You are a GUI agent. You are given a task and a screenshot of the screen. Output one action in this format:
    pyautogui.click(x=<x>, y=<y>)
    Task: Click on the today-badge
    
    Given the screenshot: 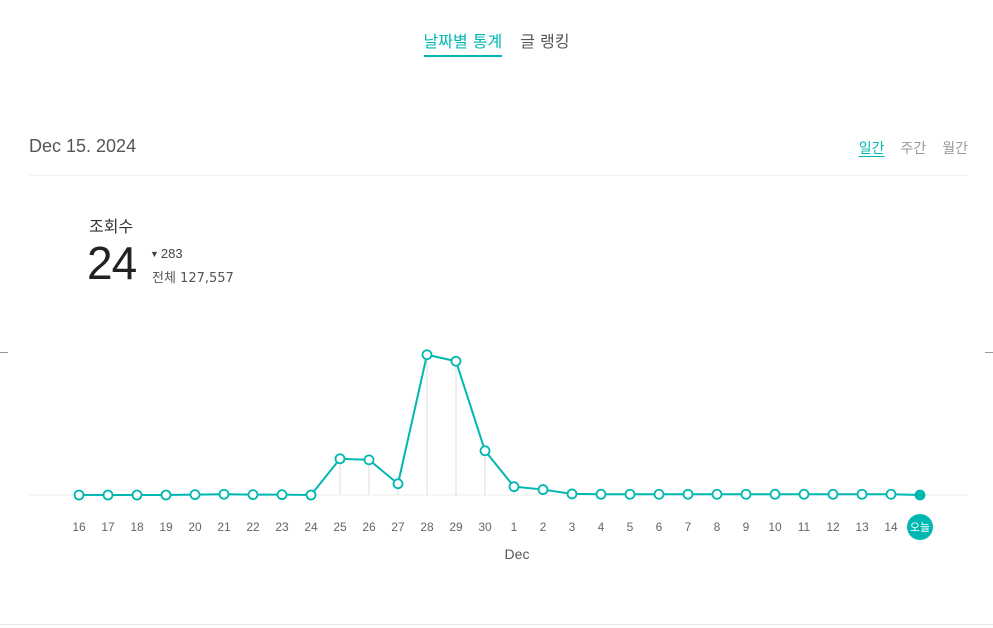 What is the action you would take?
    pyautogui.click(x=920, y=527)
    